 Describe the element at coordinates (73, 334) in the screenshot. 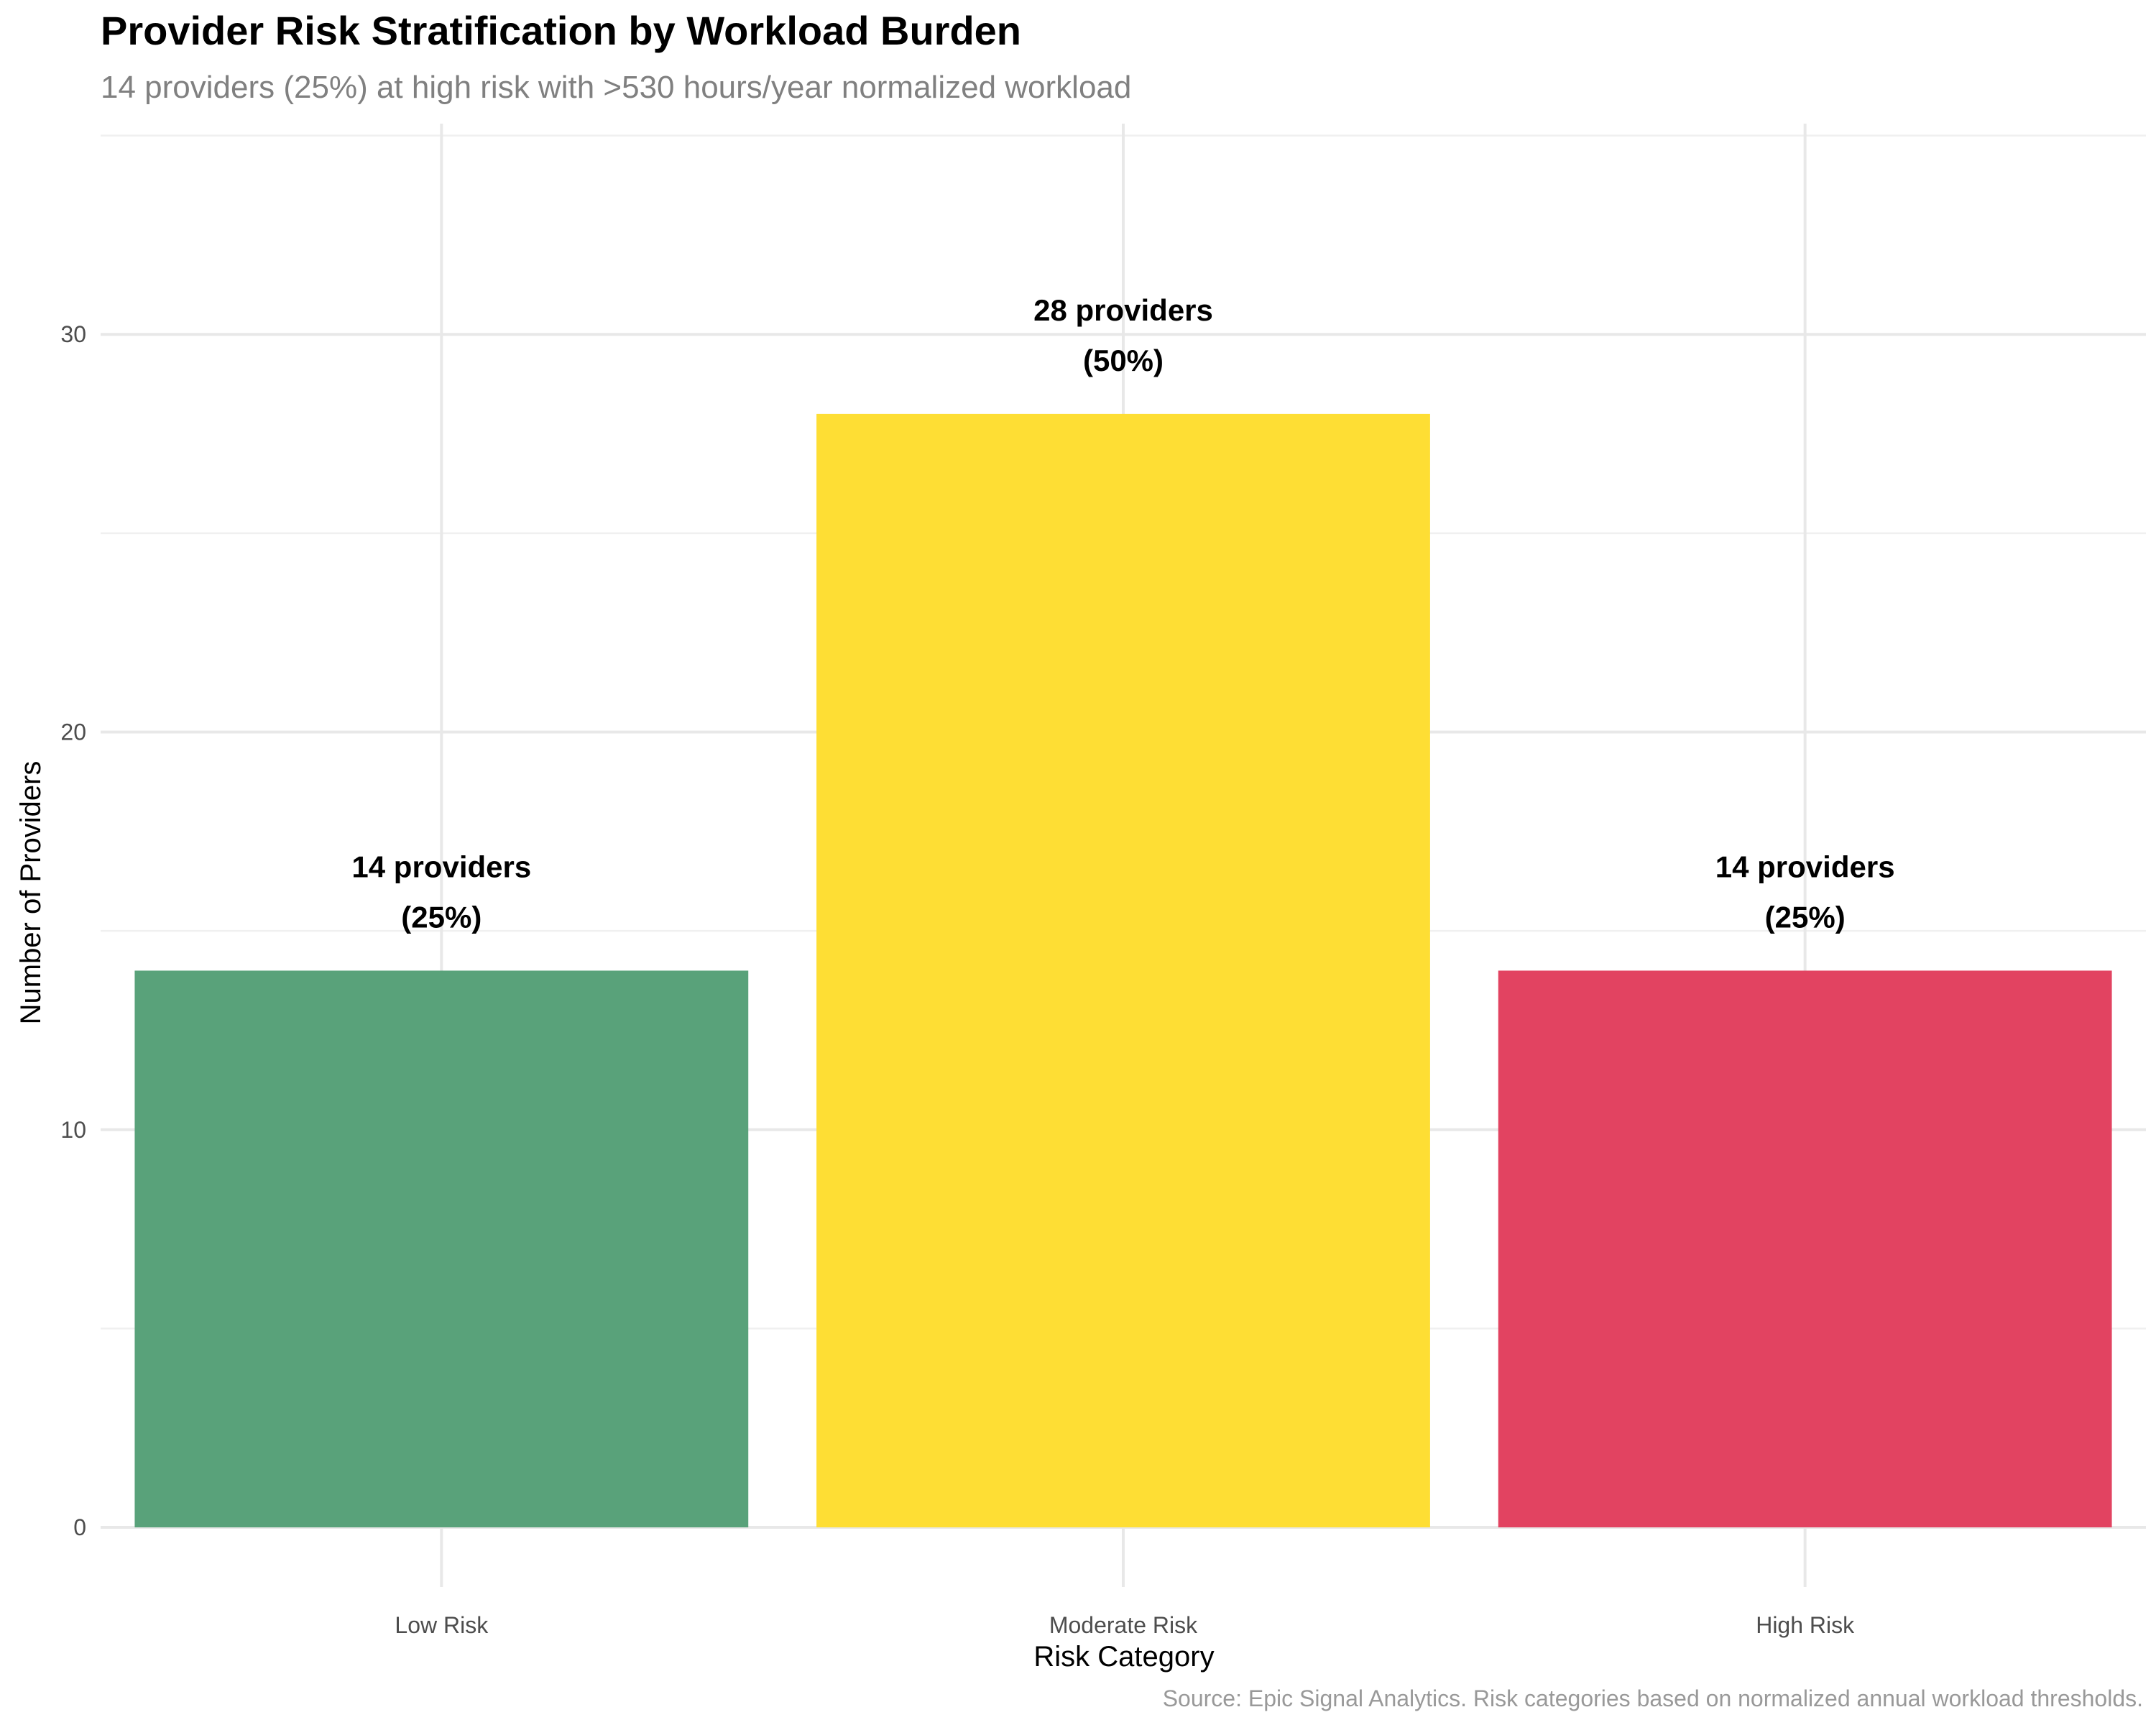

I see `y-tick-label: 30` at that location.